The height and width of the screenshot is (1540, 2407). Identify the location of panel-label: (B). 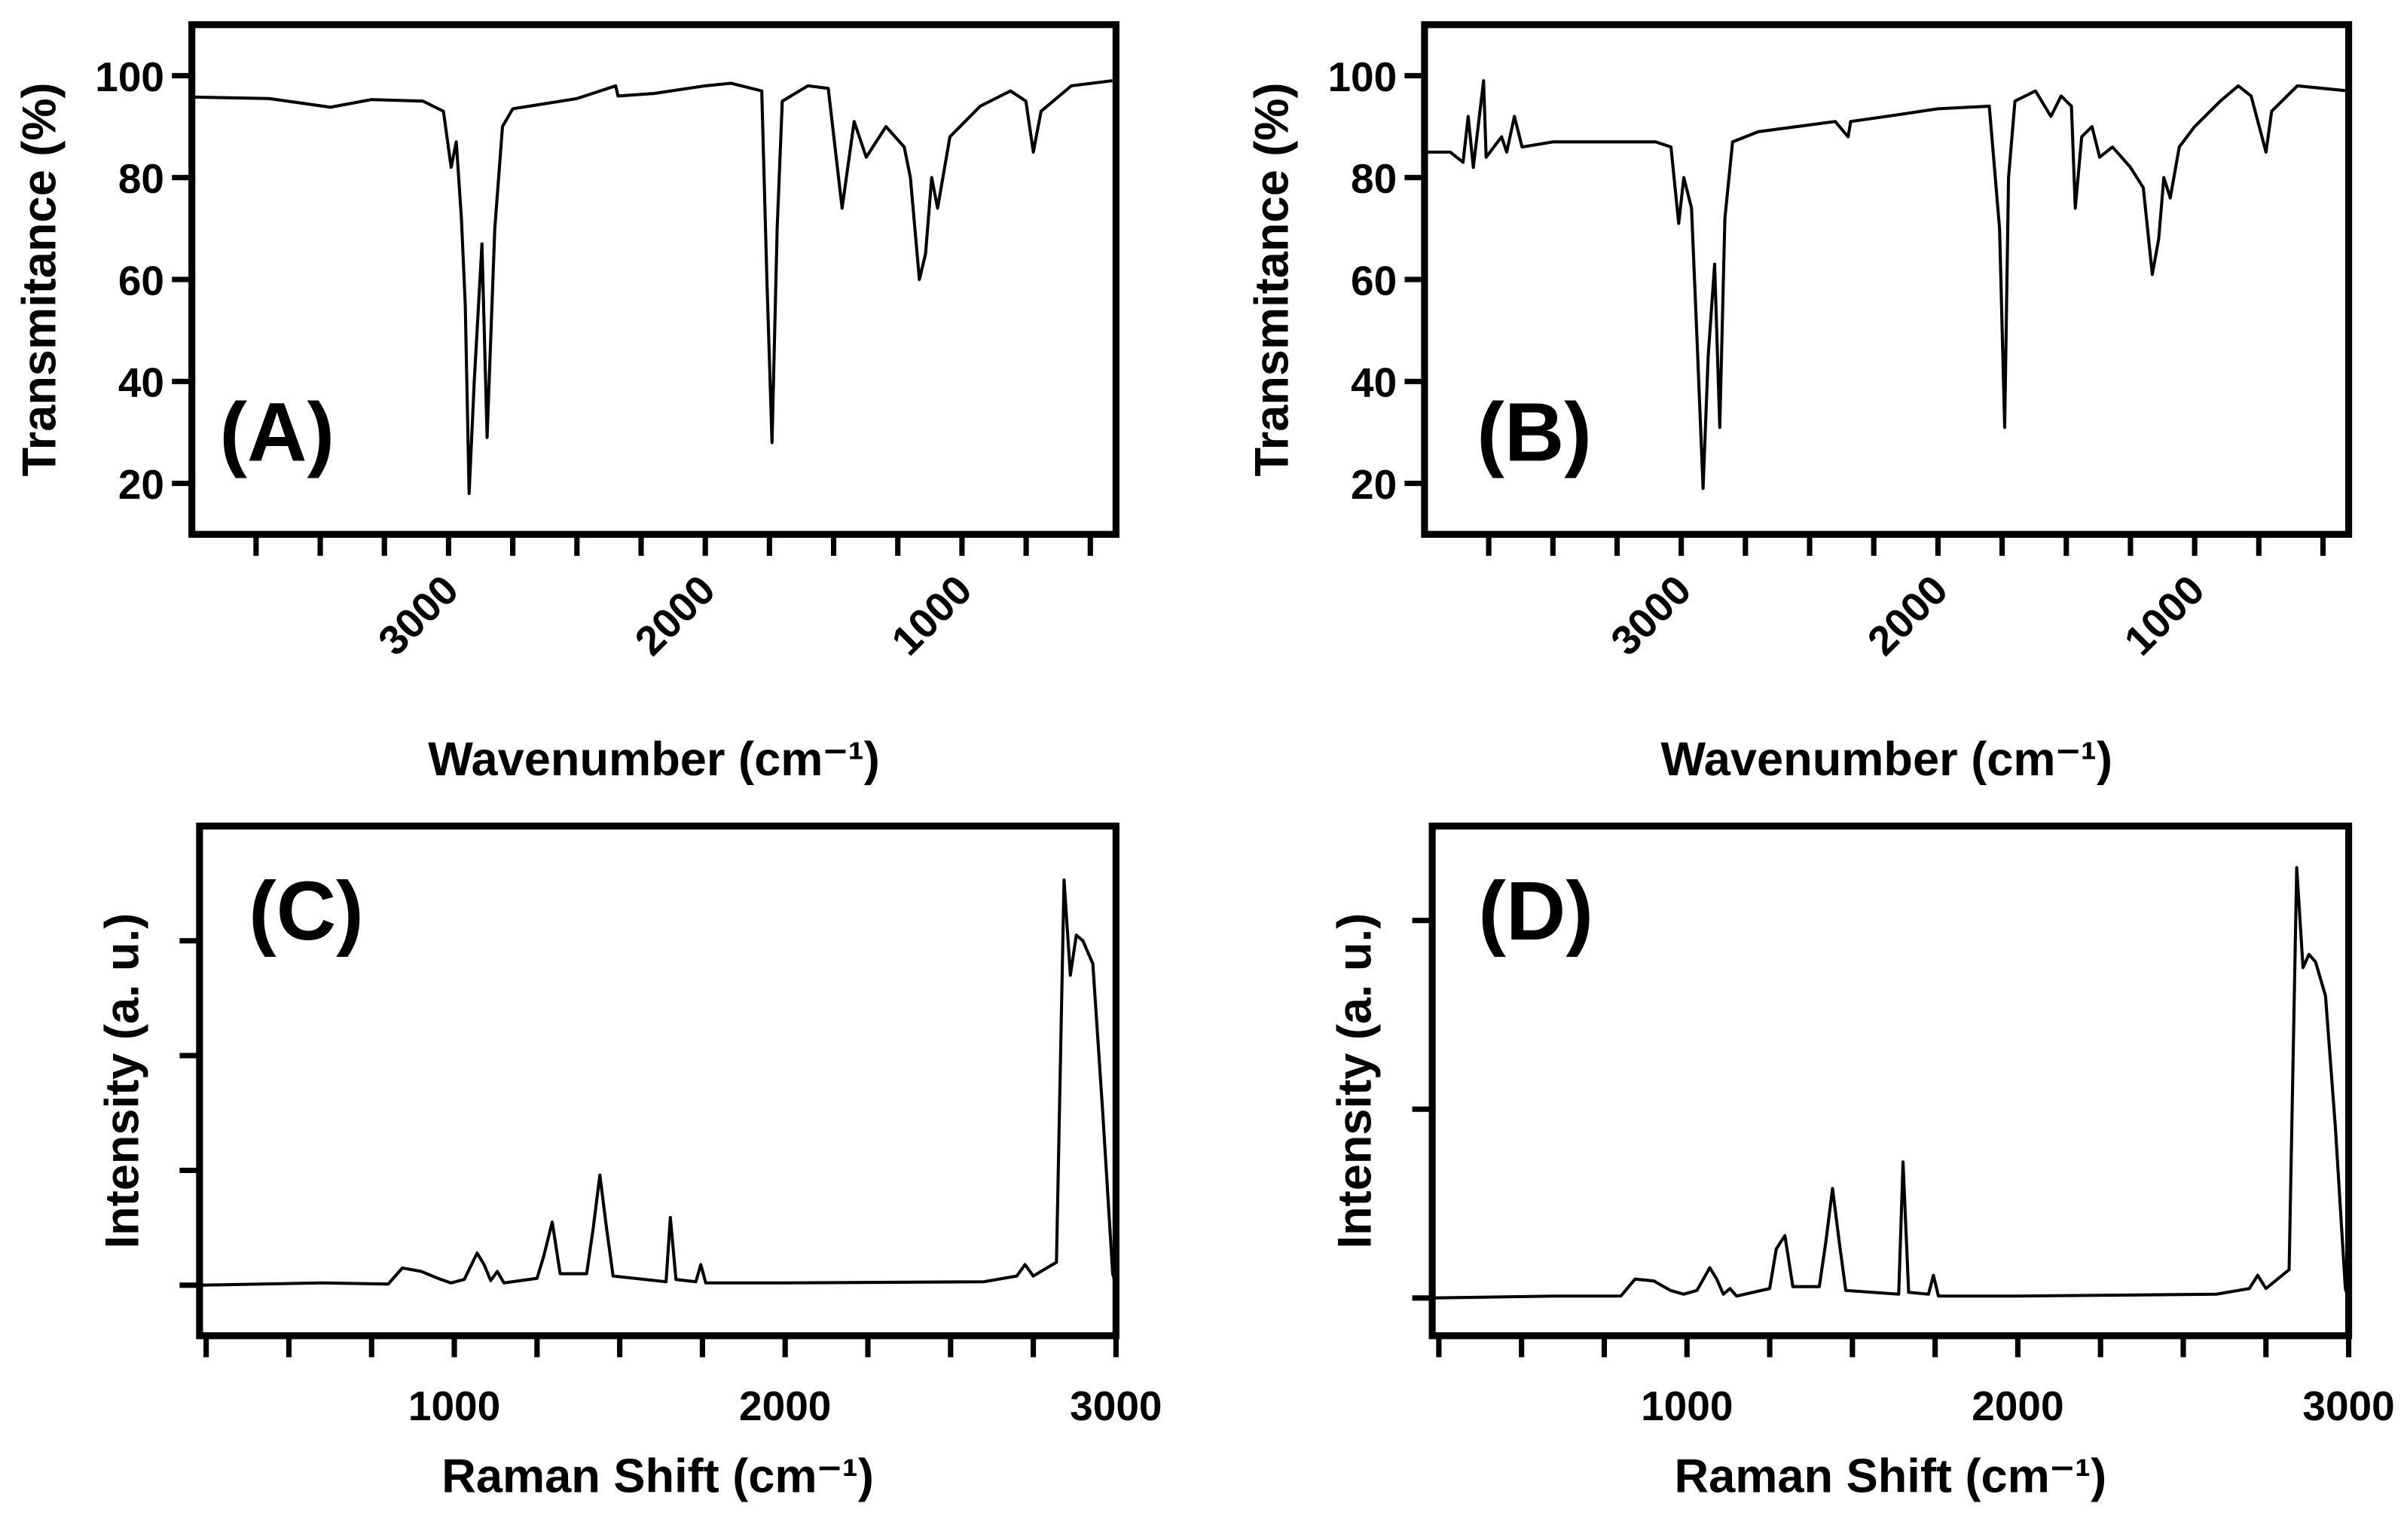
(1534, 432).